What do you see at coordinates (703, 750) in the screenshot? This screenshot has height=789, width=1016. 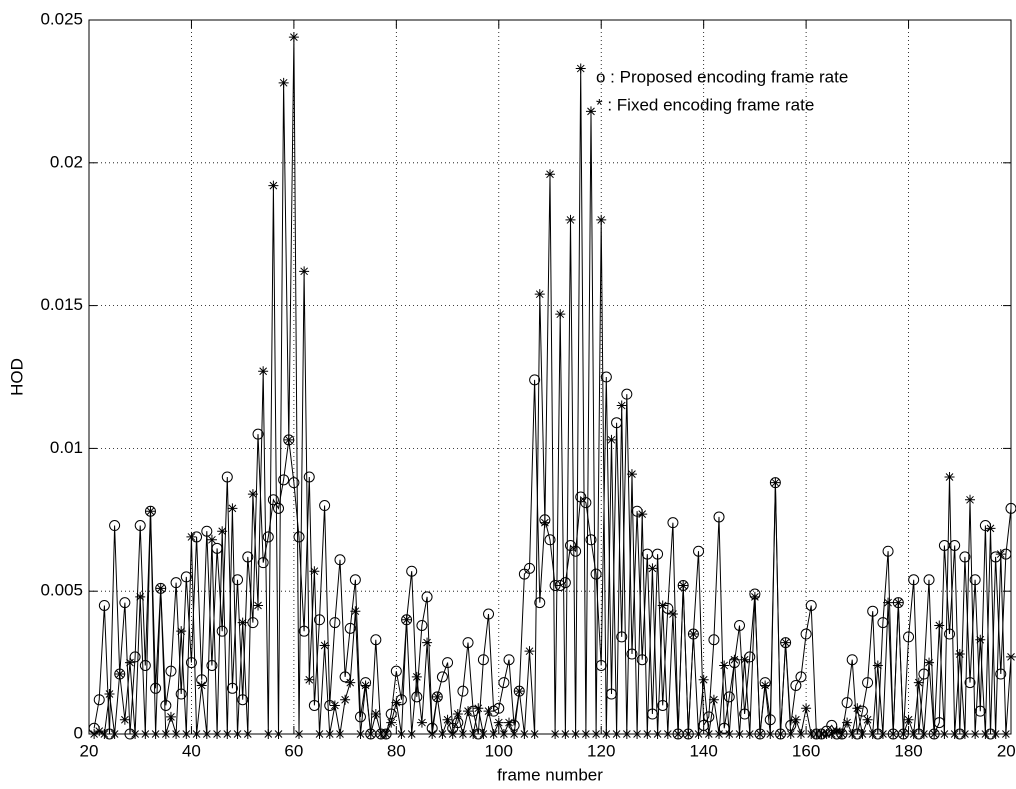 I see `x-tick-label: 140` at bounding box center [703, 750].